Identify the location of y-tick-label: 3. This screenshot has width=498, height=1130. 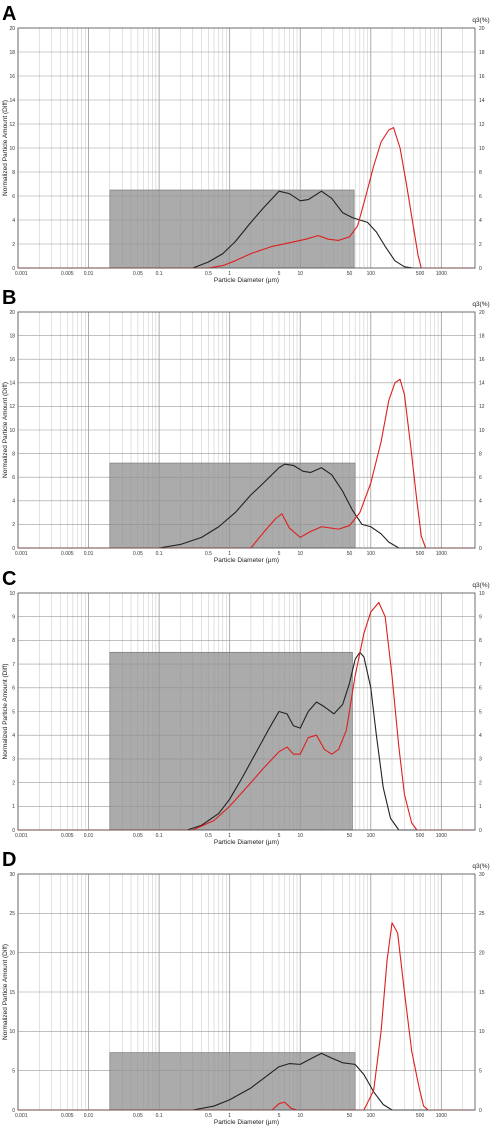
(13, 760).